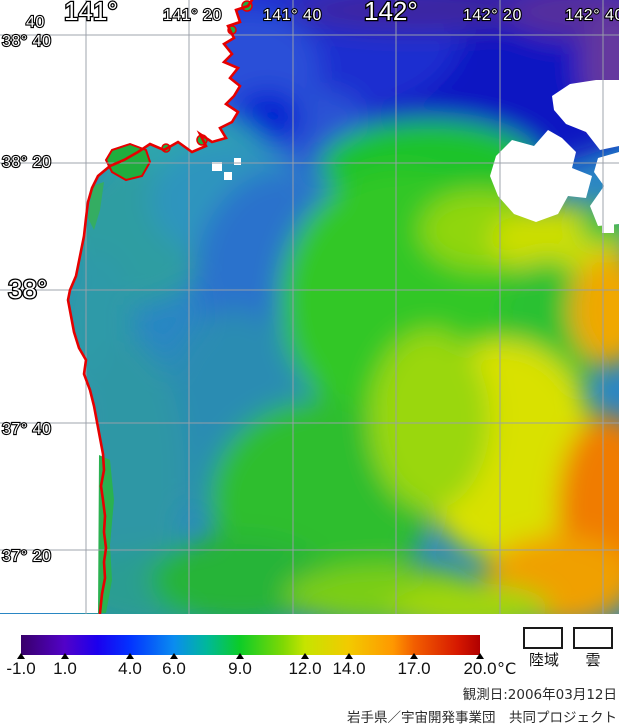 This screenshot has height=725, width=619. Describe the element at coordinates (91, 13) in the screenshot. I see `axis-label-141: 141°` at that location.